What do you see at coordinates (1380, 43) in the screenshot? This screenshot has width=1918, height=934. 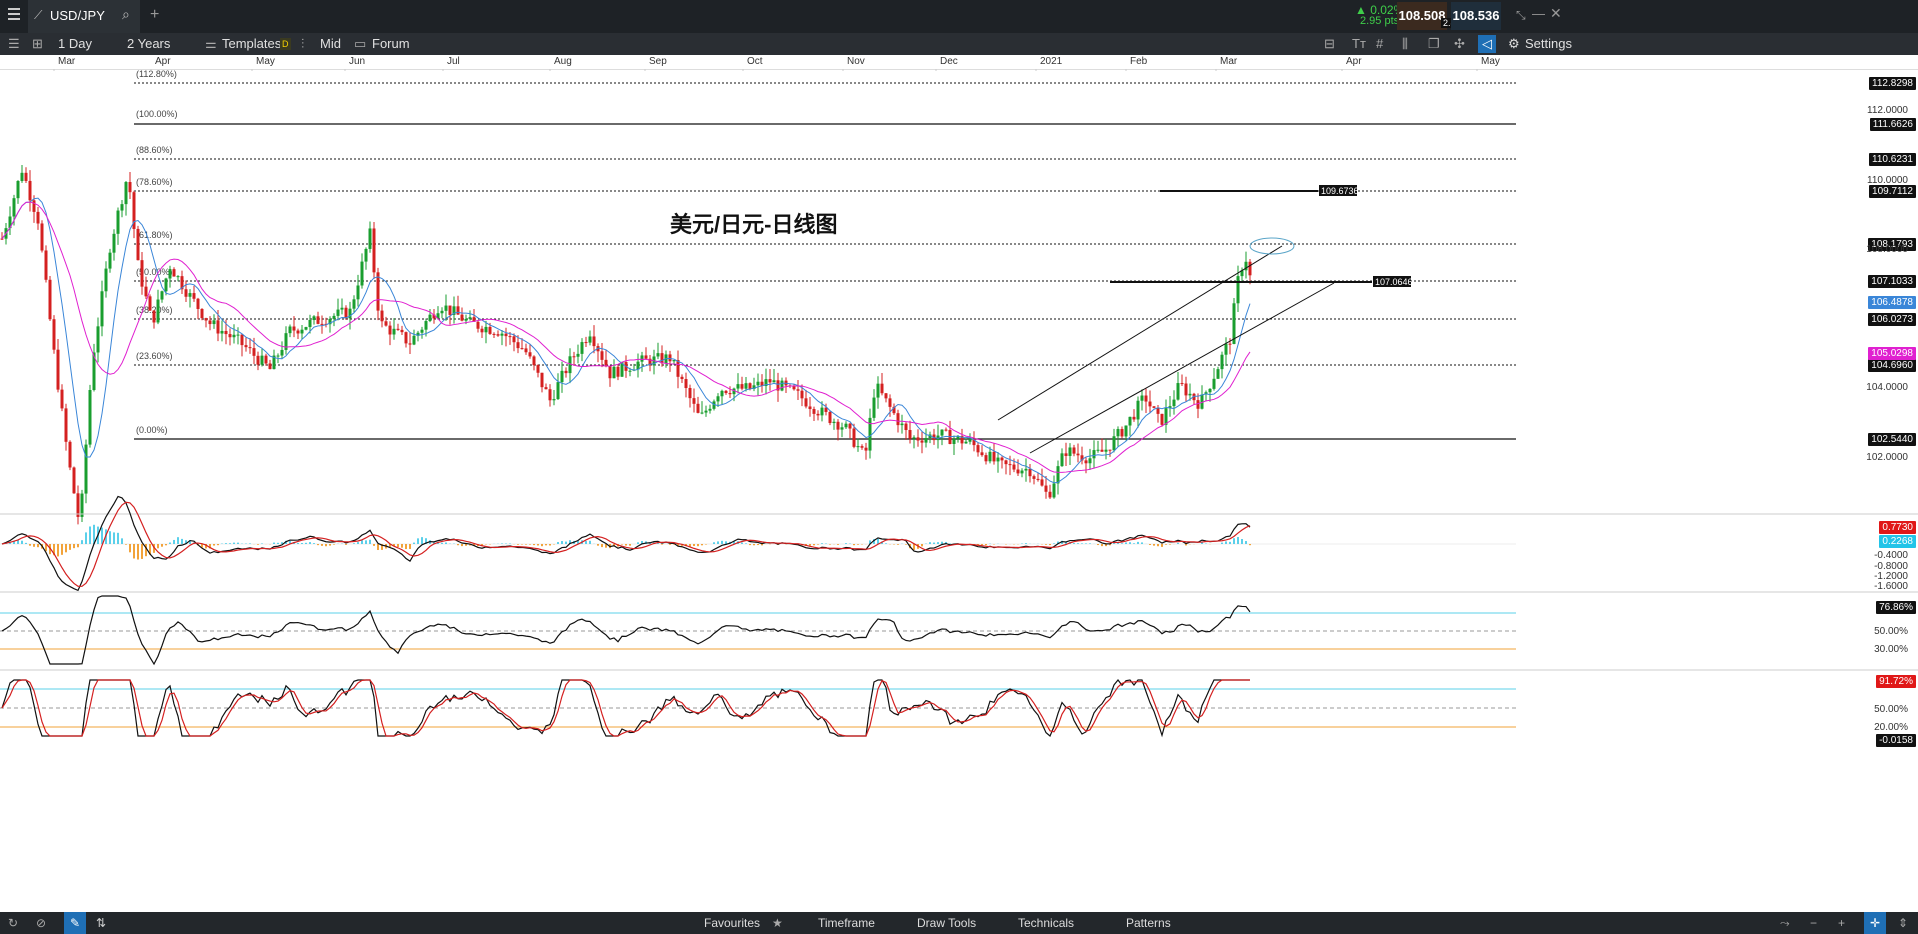 I see `grid-icon: #` at bounding box center [1380, 43].